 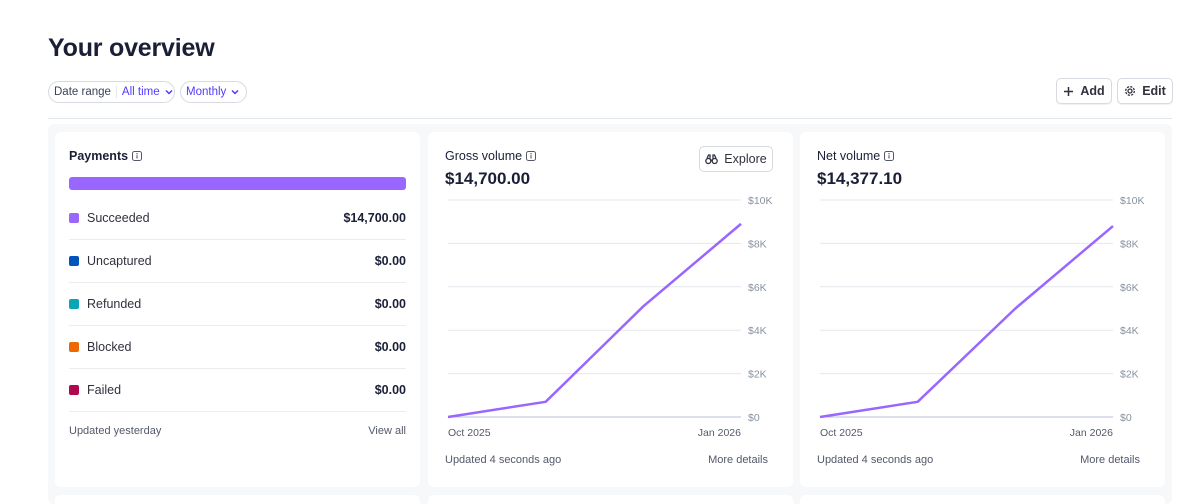 I want to click on explore-button-label: Explore, so click(x=745, y=159).